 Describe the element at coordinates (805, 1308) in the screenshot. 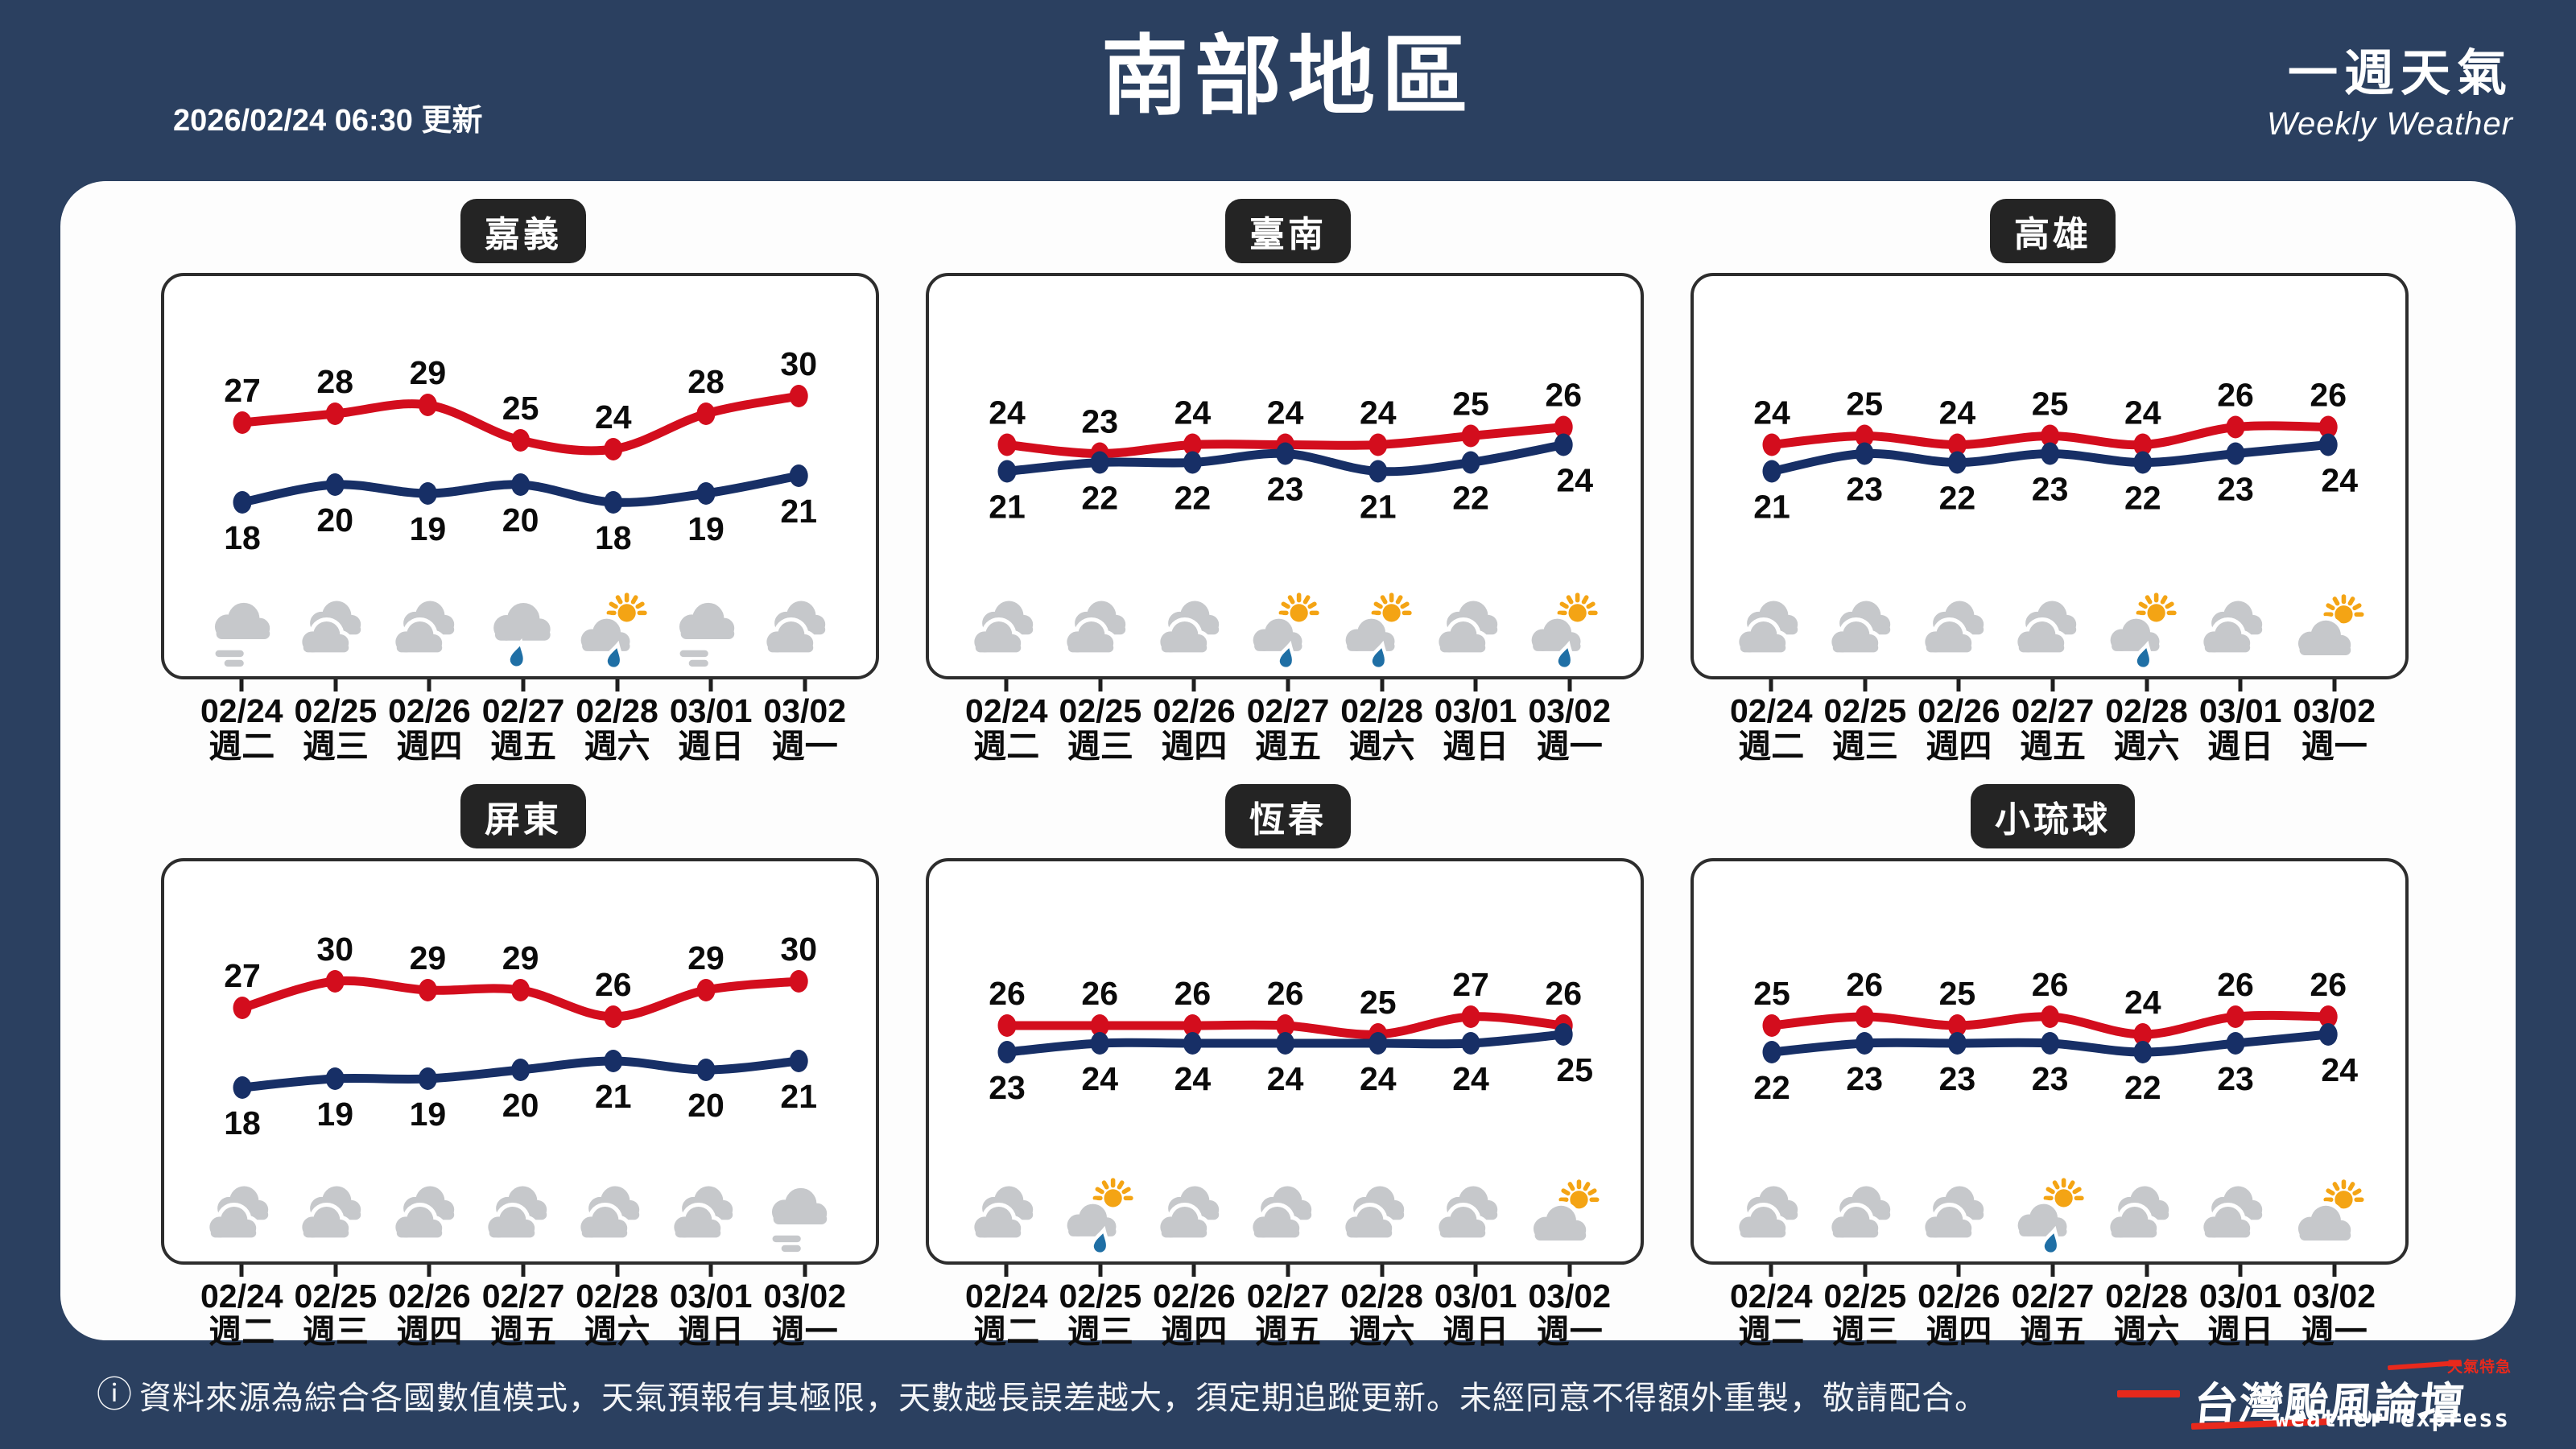

I see `day-label: 03/02 週一` at that location.